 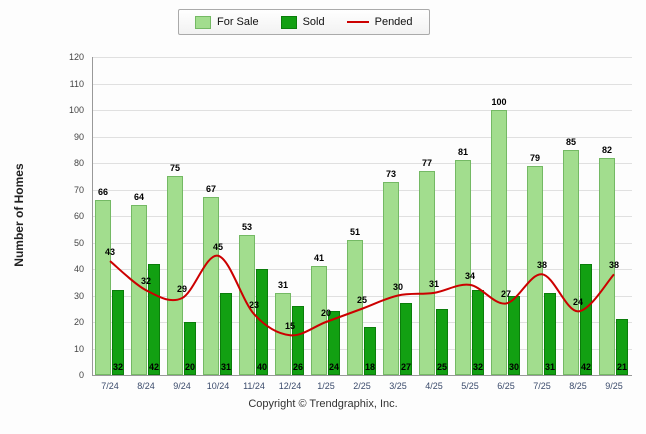 I want to click on legend-label-for-sale: For Sale, so click(x=238, y=22).